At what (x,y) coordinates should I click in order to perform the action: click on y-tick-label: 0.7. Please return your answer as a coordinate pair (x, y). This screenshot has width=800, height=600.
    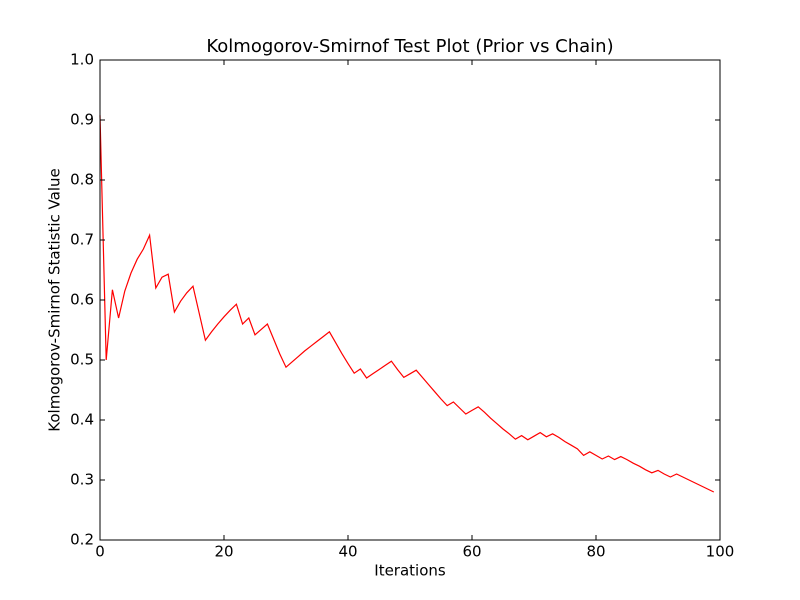
    Looking at the image, I should click on (82, 240).